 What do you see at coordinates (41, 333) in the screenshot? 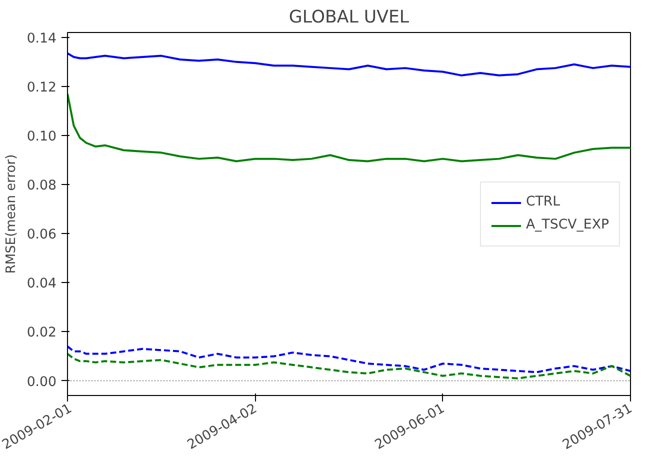
I see `y-tick-label: 0.02` at bounding box center [41, 333].